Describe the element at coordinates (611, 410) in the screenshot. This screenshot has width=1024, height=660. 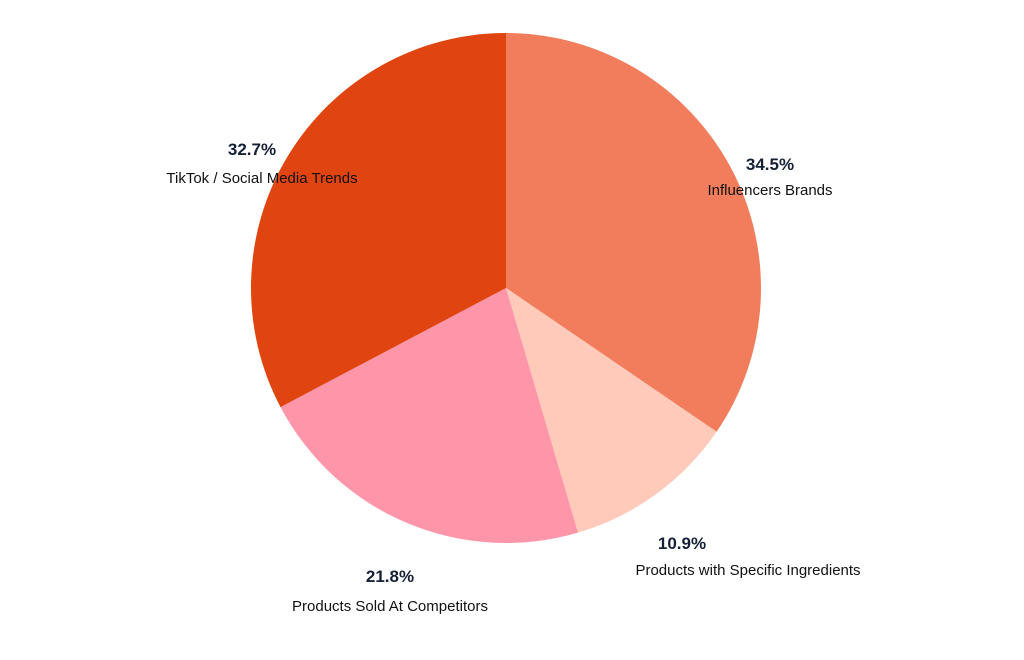
I see `pie-slice-products-with-specific-ingredients` at that location.